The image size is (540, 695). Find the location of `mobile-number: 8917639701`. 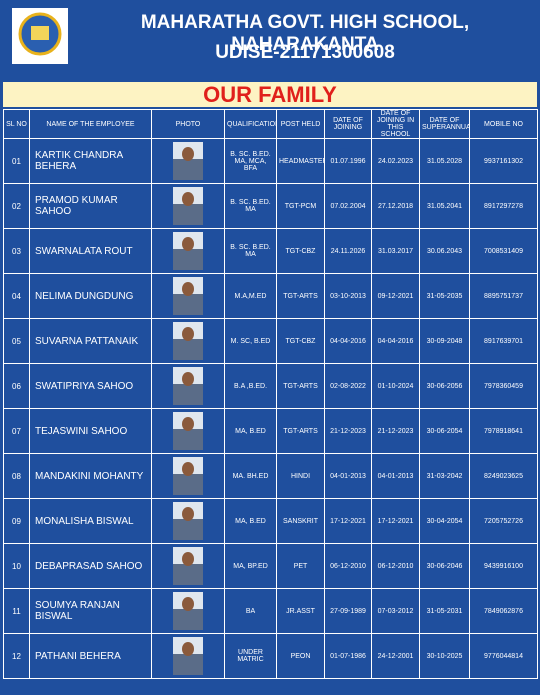

mobile-number: 8917639701 is located at coordinates (503, 341).